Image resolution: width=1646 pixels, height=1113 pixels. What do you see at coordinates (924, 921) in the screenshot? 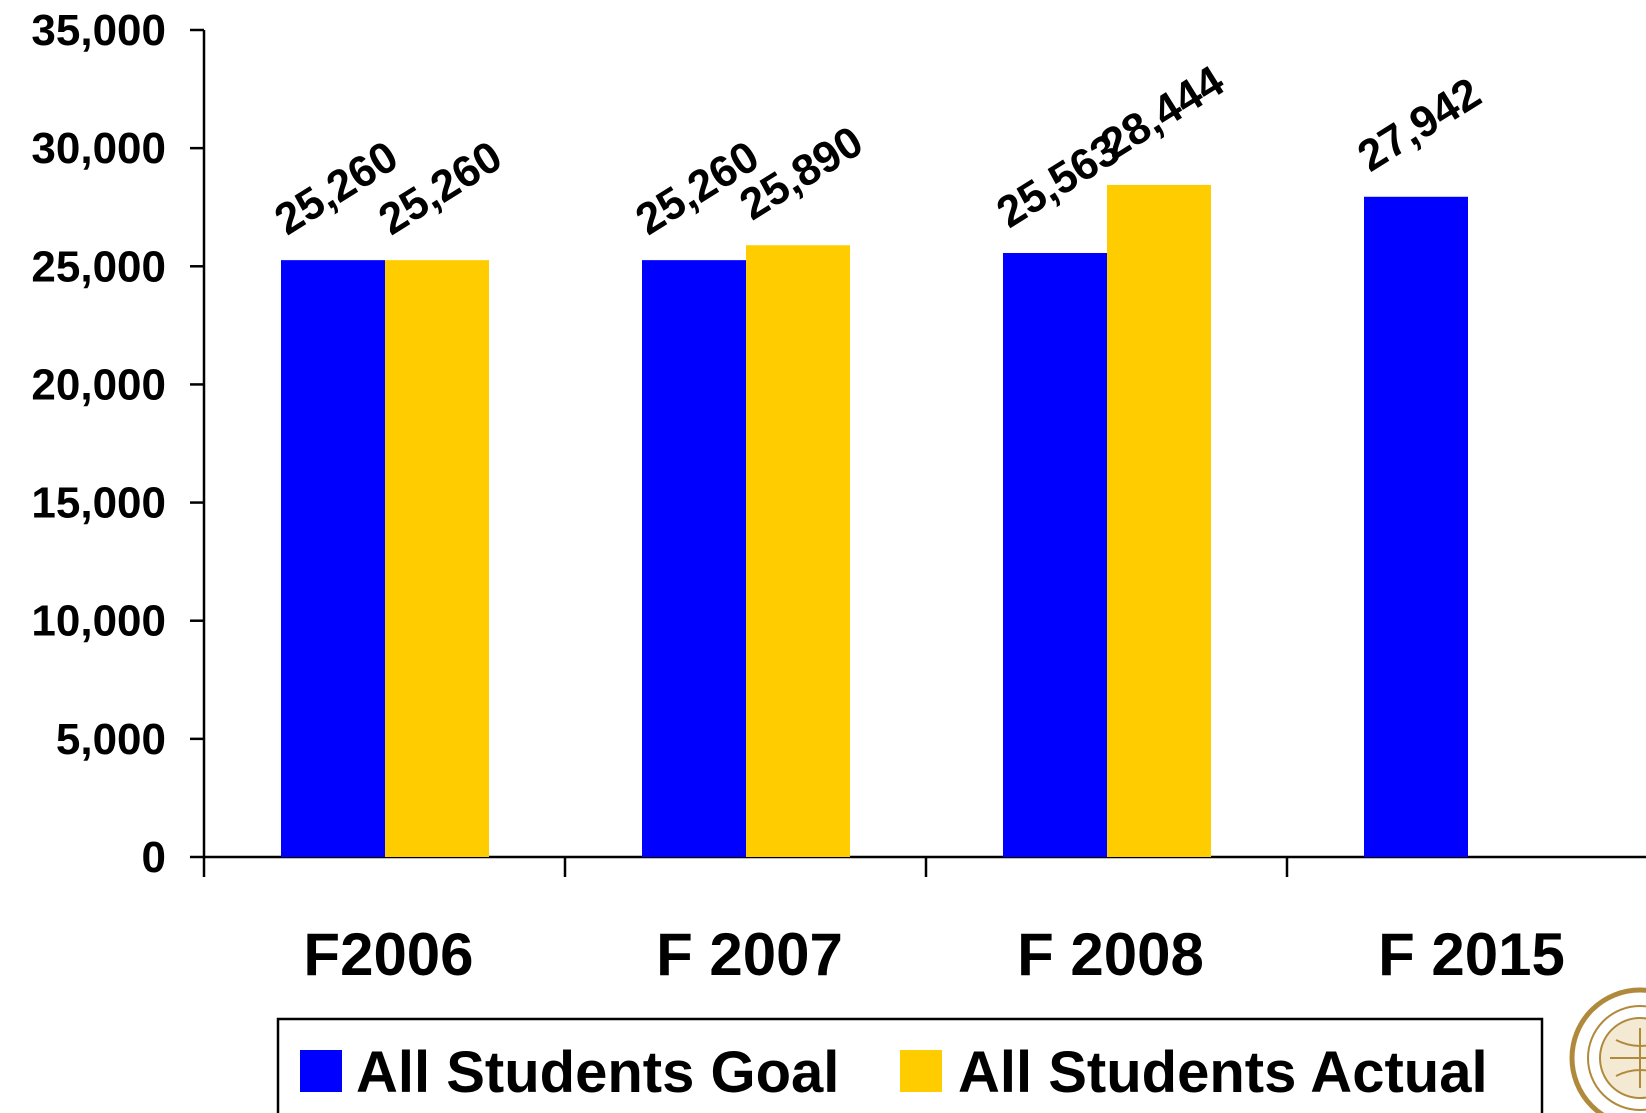
I see `x-axis: F2006 F 2007 F 2008 F 2015` at bounding box center [924, 921].